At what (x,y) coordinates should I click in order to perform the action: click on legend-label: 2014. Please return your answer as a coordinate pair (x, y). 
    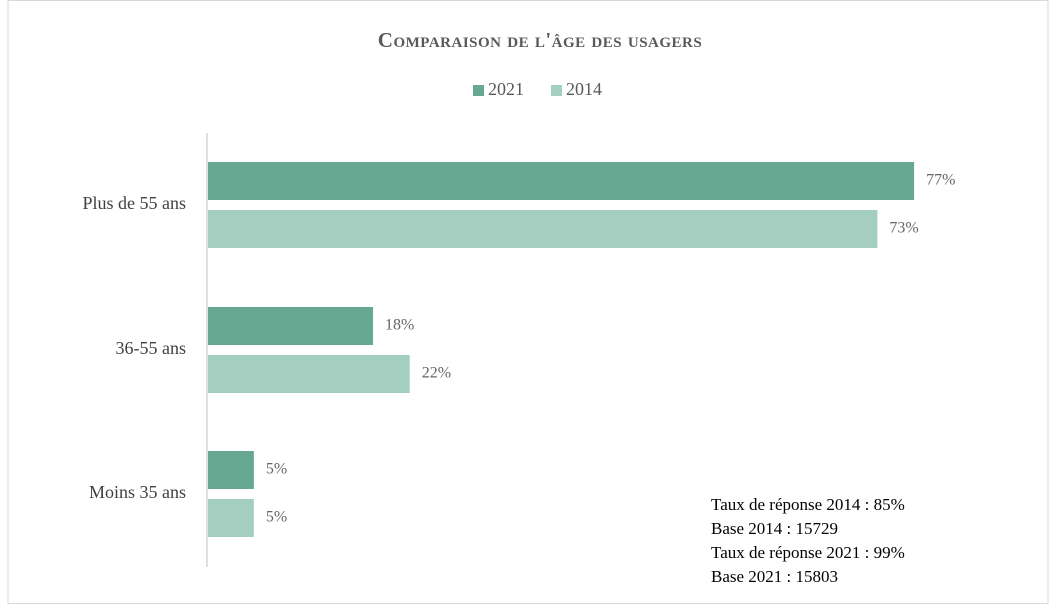
    Looking at the image, I should click on (584, 89).